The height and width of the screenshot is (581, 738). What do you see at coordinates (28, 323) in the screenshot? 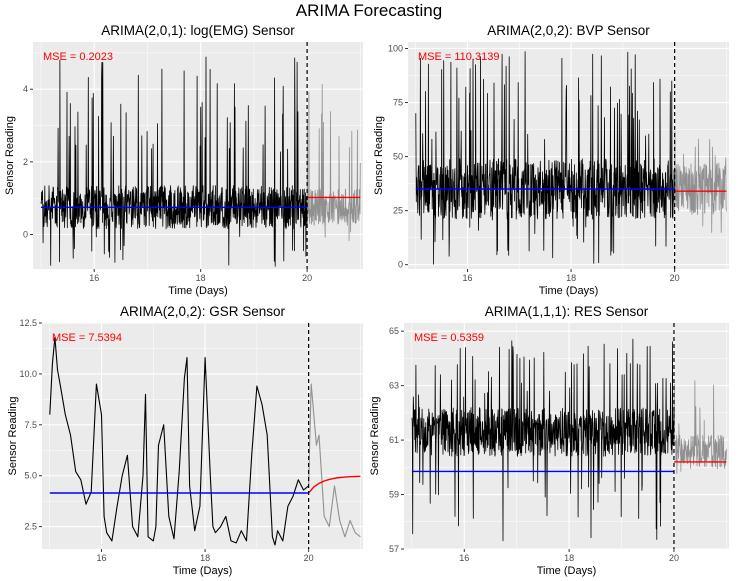
I see `y-tick-label: 12.5` at bounding box center [28, 323].